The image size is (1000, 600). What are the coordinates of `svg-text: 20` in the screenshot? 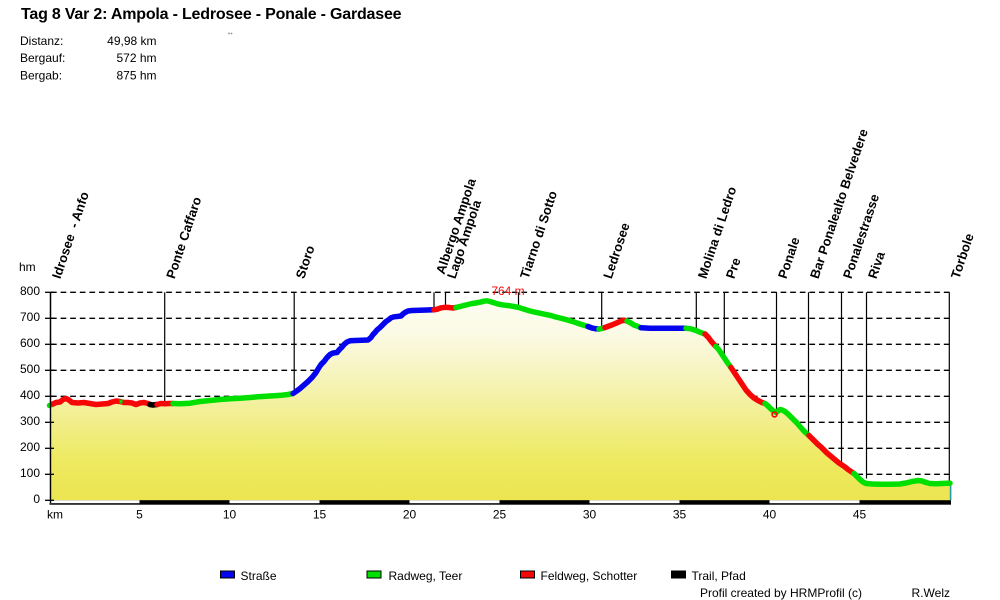 It's located at (410, 515).